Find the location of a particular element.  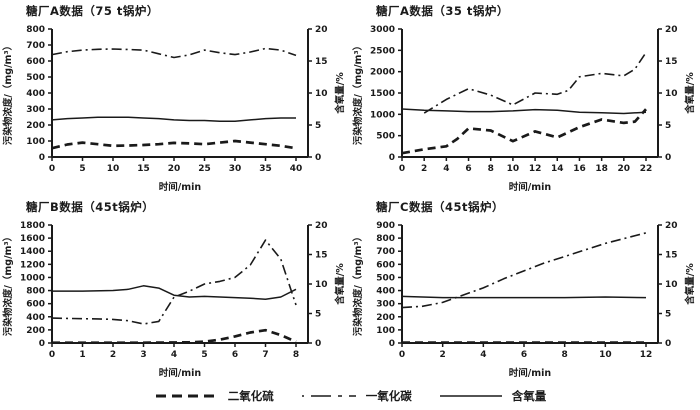

svg-text: 18 is located at coordinates (601, 169).